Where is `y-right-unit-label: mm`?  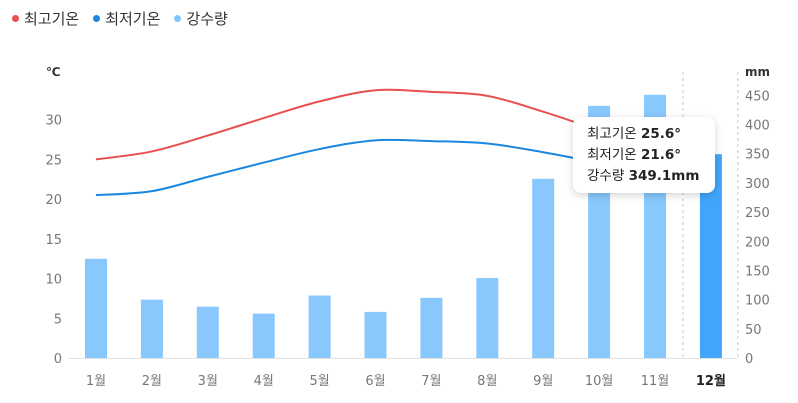 y-right-unit-label: mm is located at coordinates (757, 72).